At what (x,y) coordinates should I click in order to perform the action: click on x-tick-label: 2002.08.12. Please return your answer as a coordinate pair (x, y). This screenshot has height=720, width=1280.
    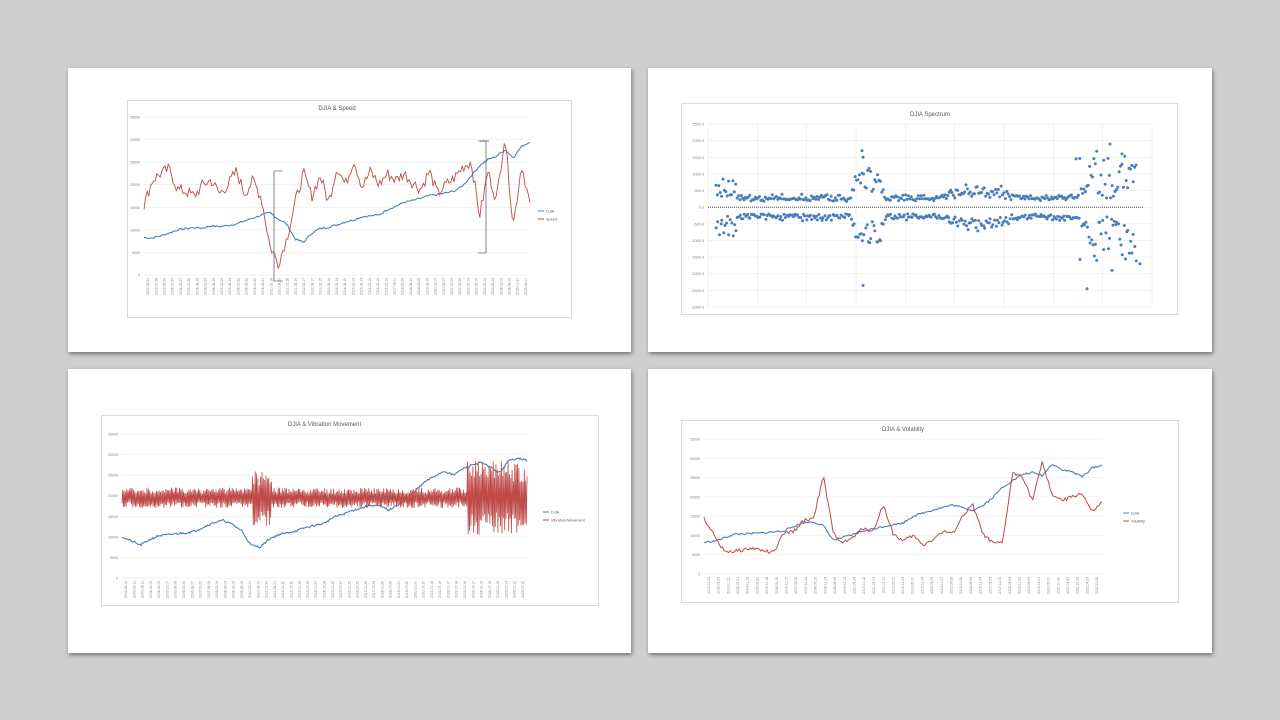
    Looking at the image, I should click on (126, 589).